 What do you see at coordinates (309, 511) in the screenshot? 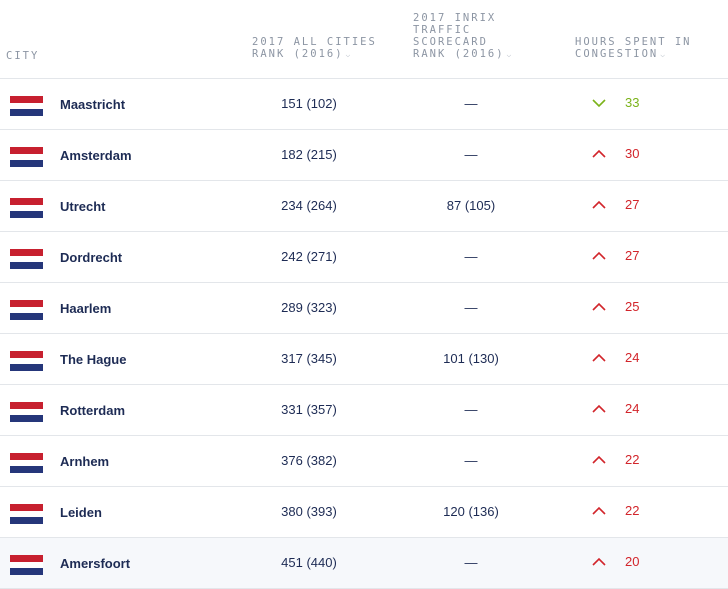
I see `all-cities-rank: 380 (393)` at bounding box center [309, 511].